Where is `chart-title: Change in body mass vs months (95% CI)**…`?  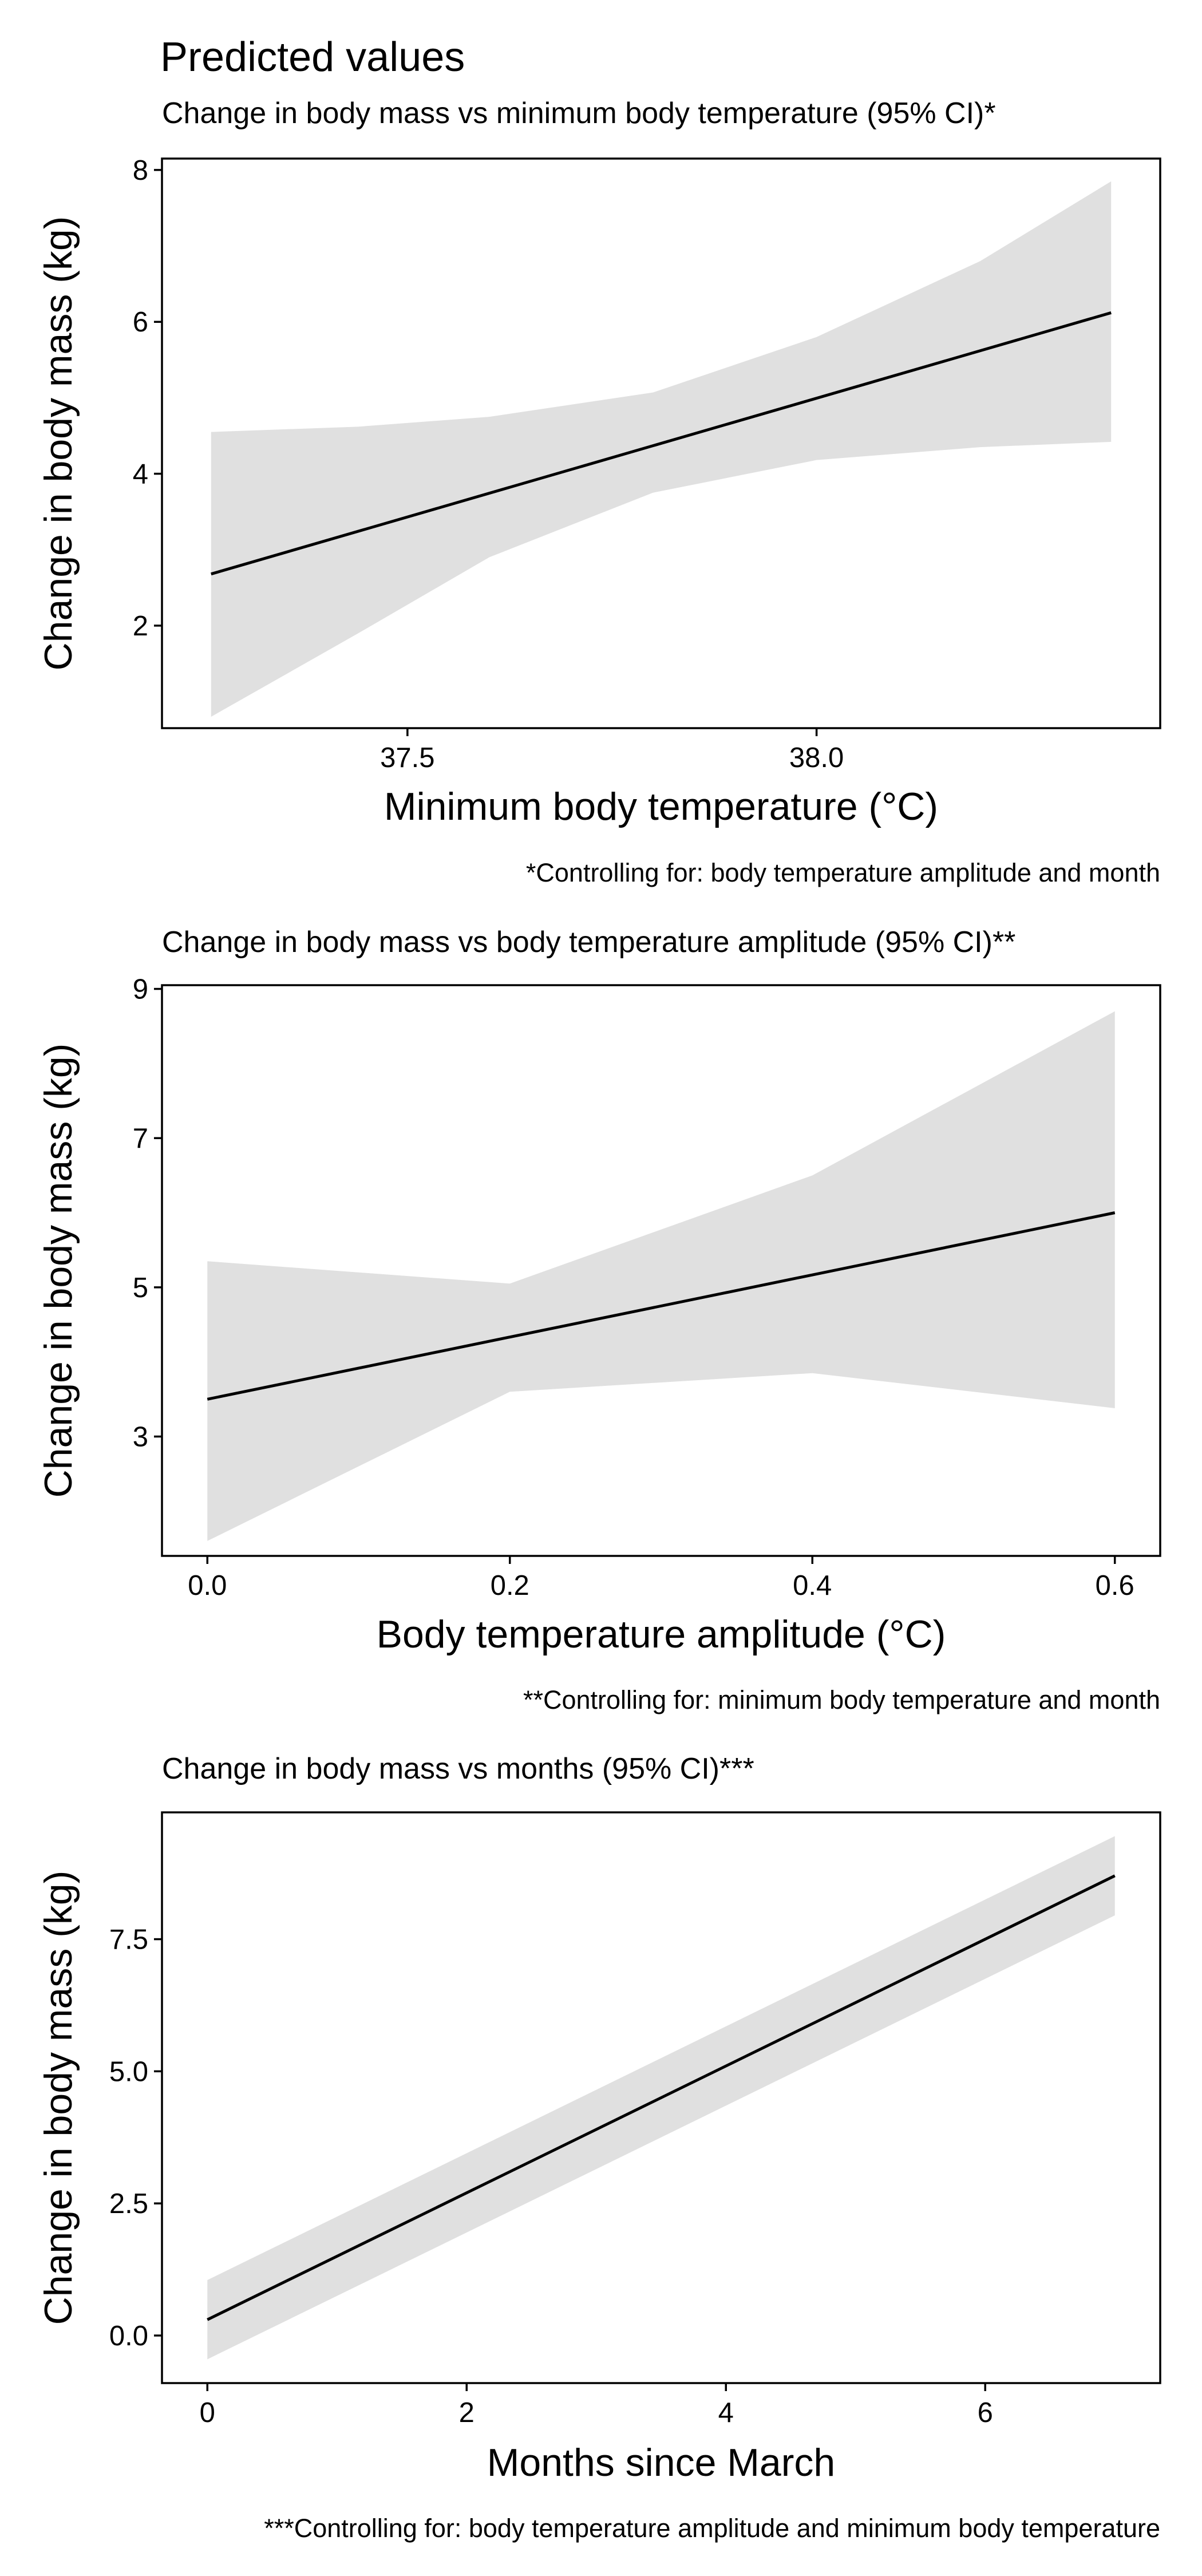
chart-title: Change in body mass vs months (95% CI)**… is located at coordinates (458, 1768).